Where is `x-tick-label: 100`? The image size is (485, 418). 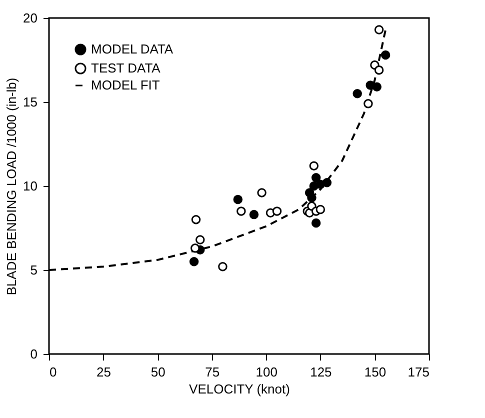 x-tick-label: 100 is located at coordinates (267, 372).